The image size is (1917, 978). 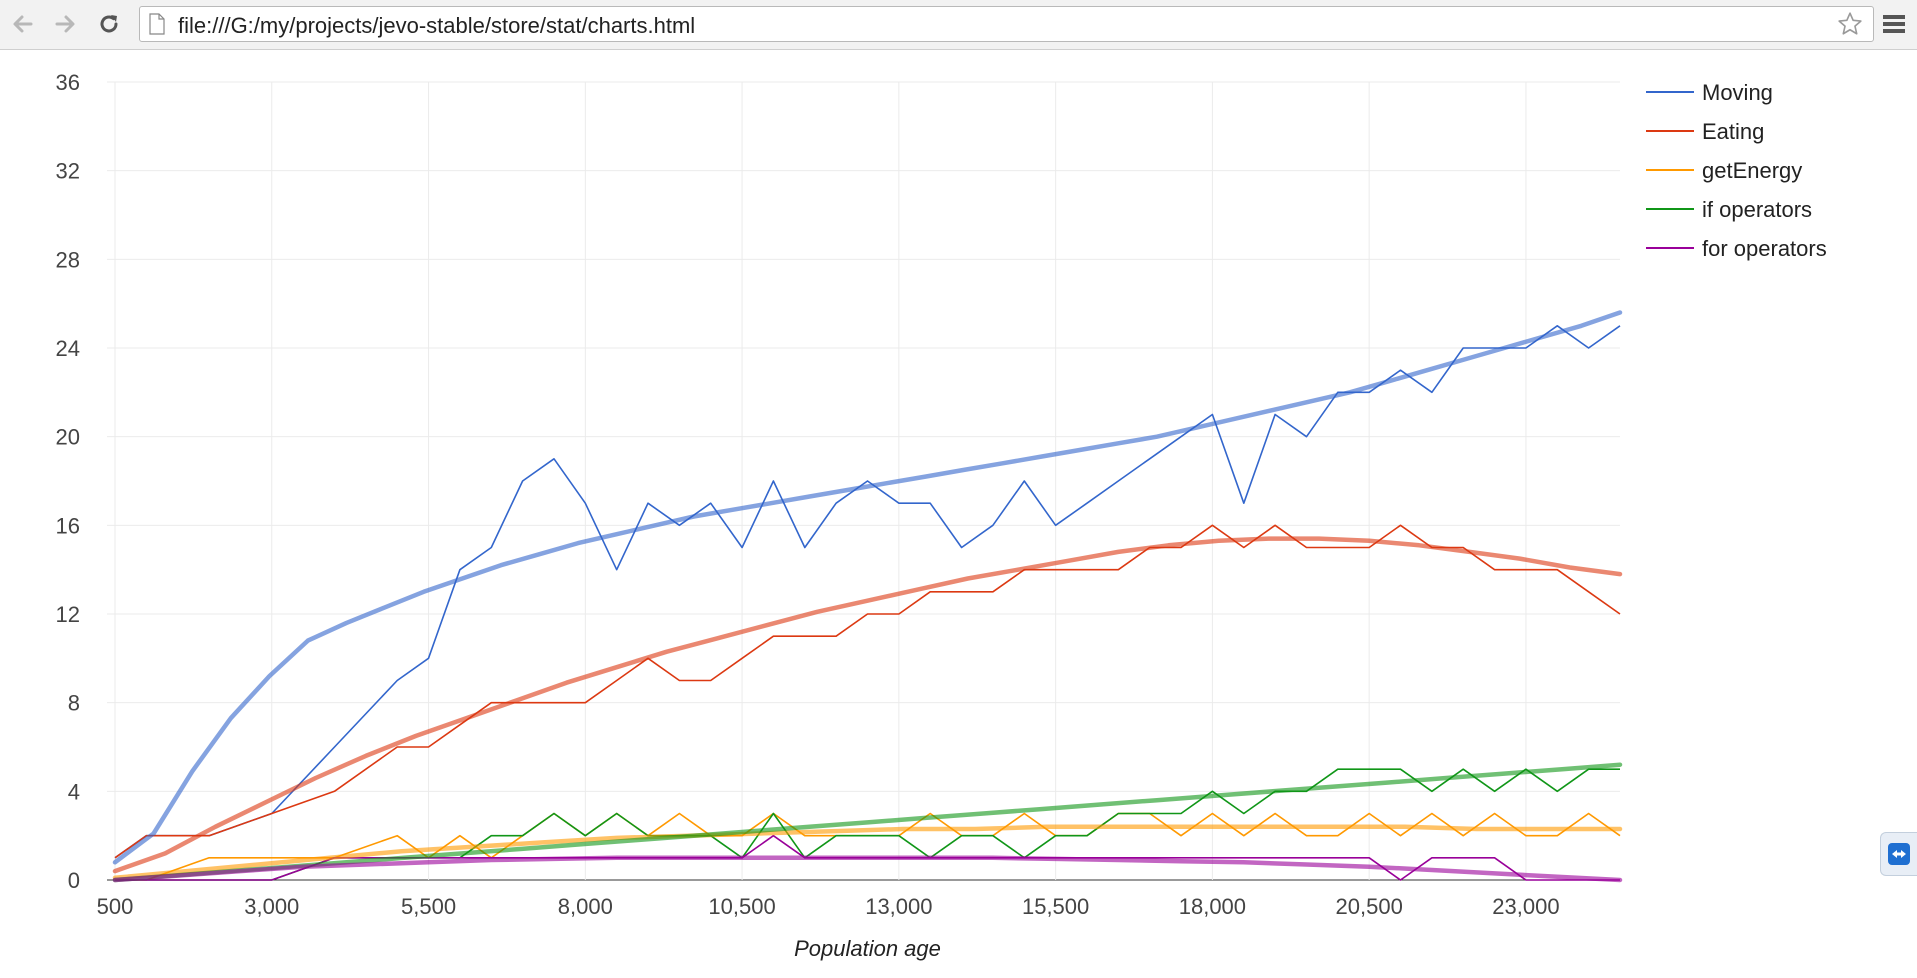 I want to click on y-tick-label: 28, so click(x=68, y=259).